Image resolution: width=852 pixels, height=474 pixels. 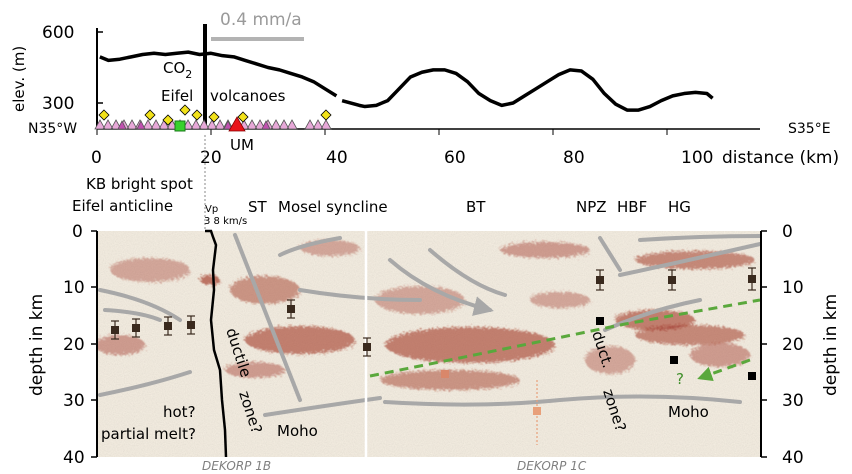 I want to click on st-label: ST, so click(x=258, y=207).